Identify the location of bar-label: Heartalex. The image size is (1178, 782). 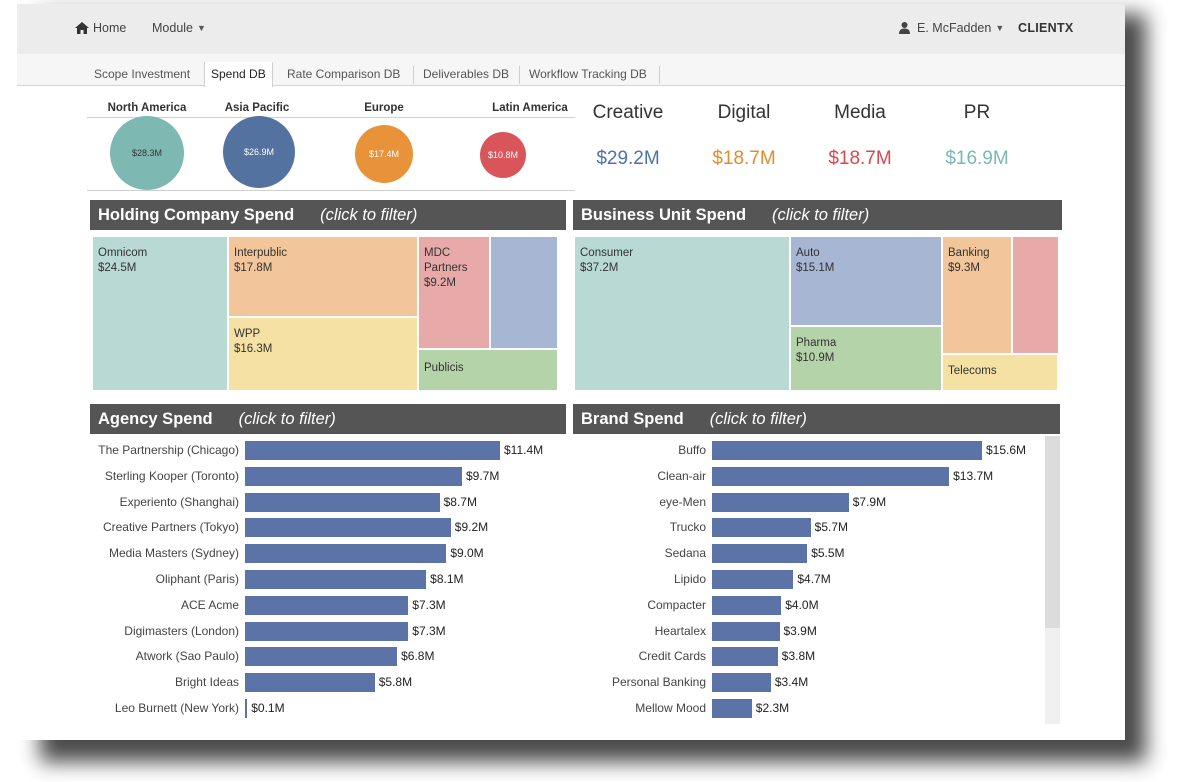
(680, 630).